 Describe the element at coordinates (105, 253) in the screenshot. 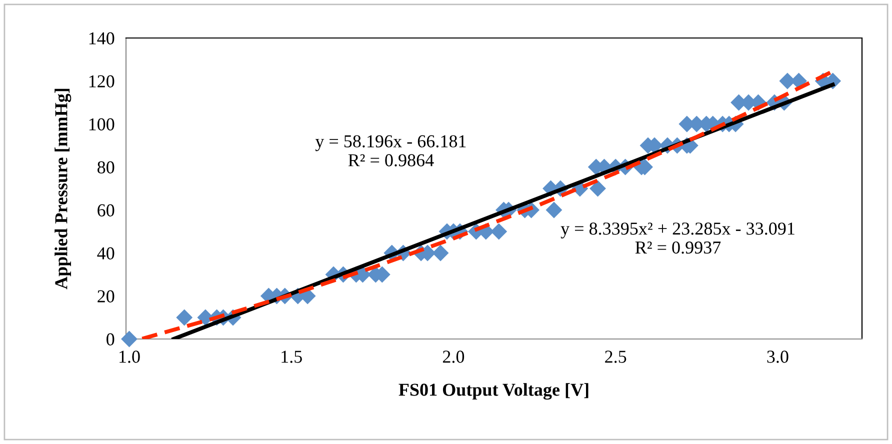

I see `y-tick-label: 40` at that location.